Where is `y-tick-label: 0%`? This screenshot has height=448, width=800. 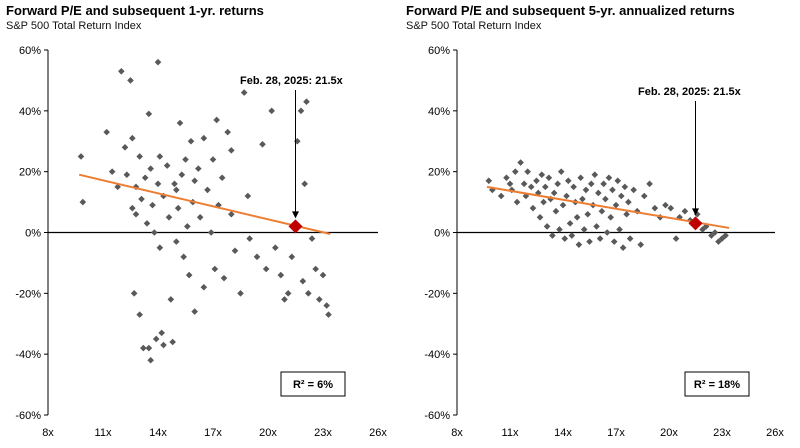
y-tick-label: 0% is located at coordinates (33, 234).